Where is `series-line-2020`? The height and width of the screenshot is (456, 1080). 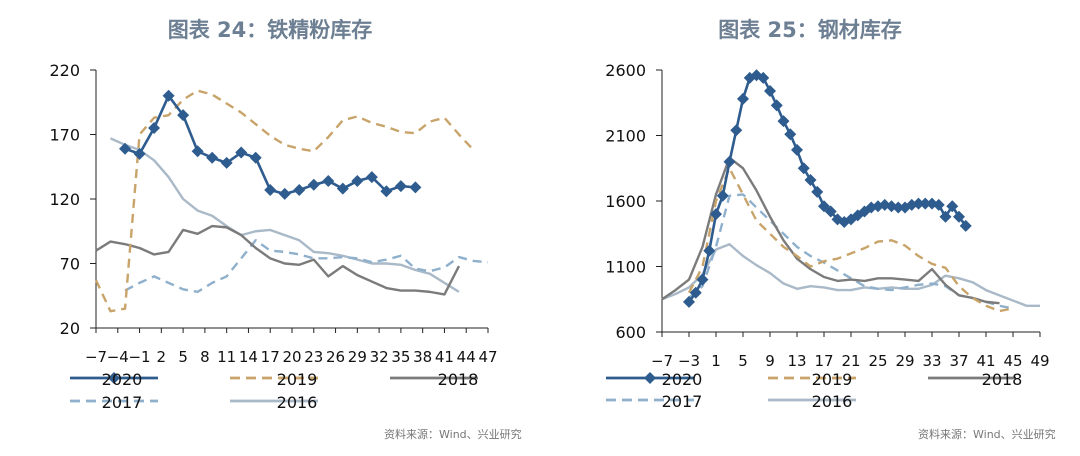
series-line-2020 is located at coordinates (827, 188).